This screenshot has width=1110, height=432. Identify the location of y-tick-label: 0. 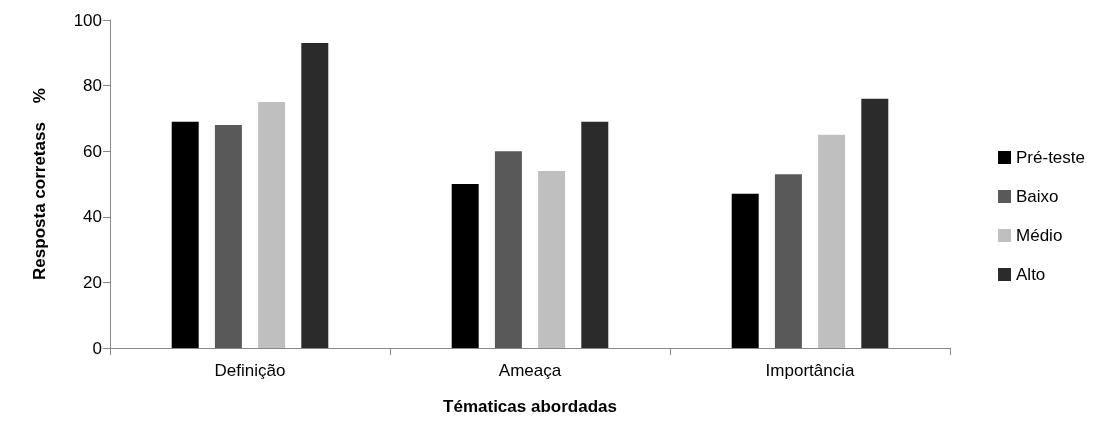
(97, 348).